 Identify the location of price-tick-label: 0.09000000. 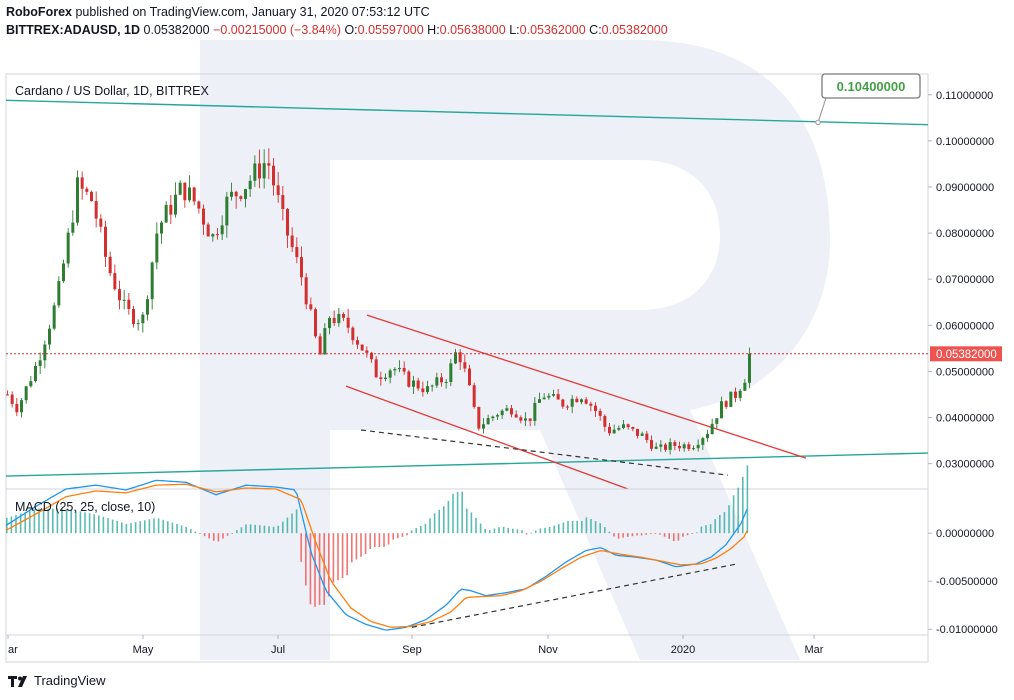
(965, 188).